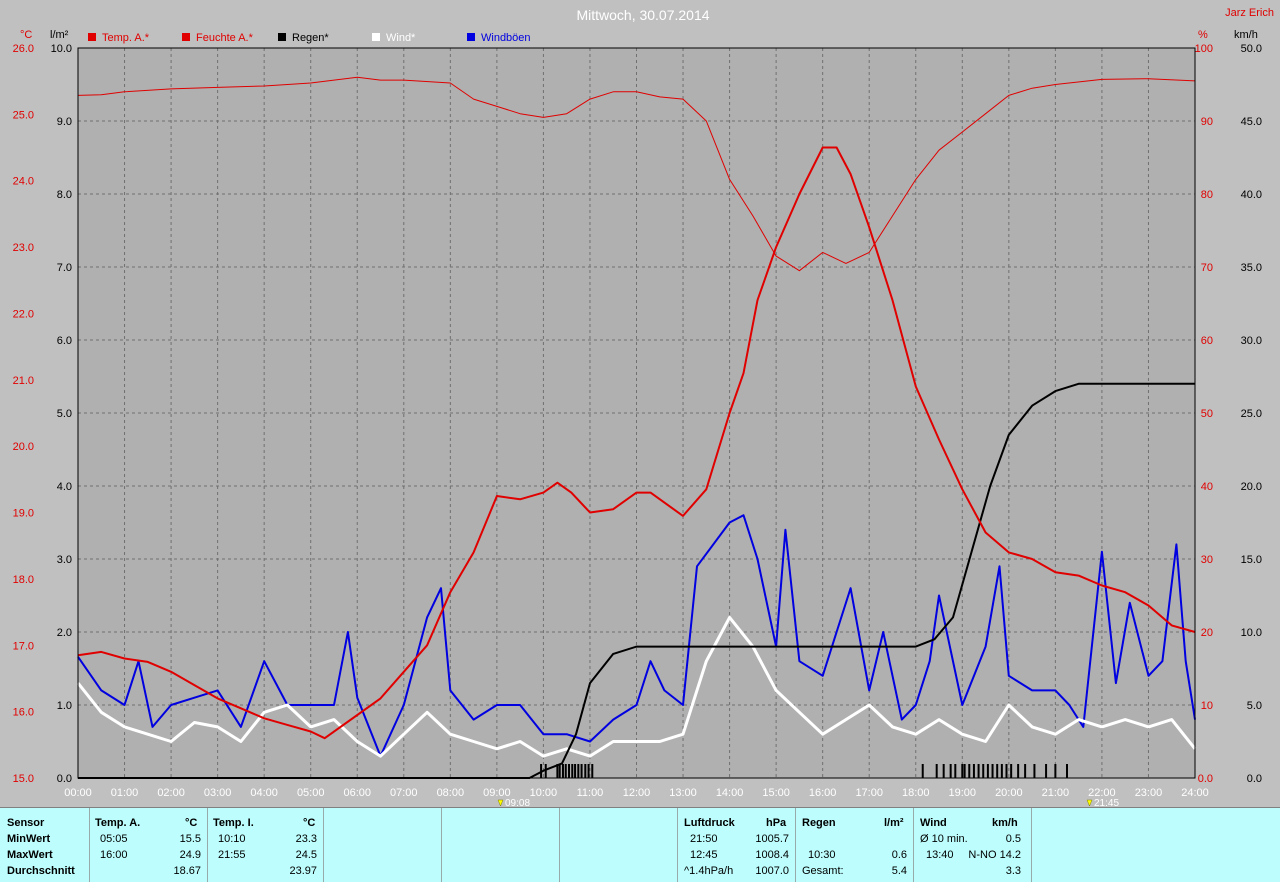  What do you see at coordinates (64, 560) in the screenshot?
I see `rain-tick-label: 3.0` at bounding box center [64, 560].